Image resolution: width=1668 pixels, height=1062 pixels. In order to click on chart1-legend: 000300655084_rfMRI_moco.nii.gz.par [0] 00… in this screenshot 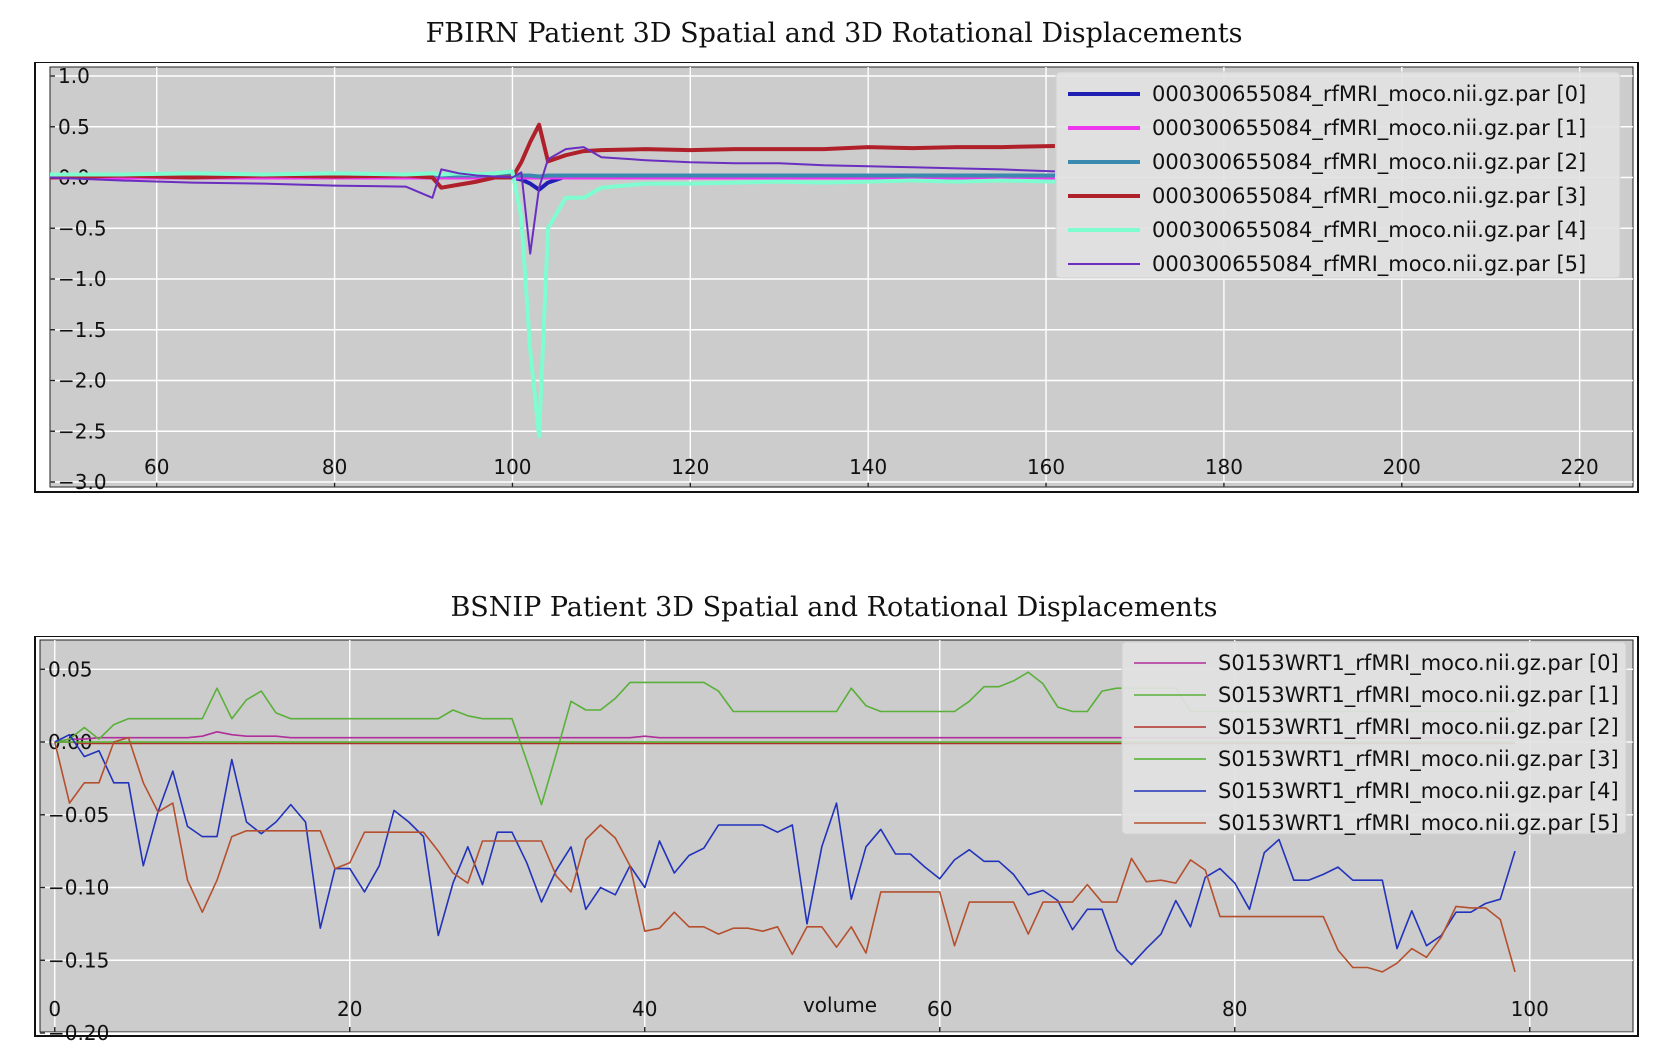, I will do `click(1338, 175)`.